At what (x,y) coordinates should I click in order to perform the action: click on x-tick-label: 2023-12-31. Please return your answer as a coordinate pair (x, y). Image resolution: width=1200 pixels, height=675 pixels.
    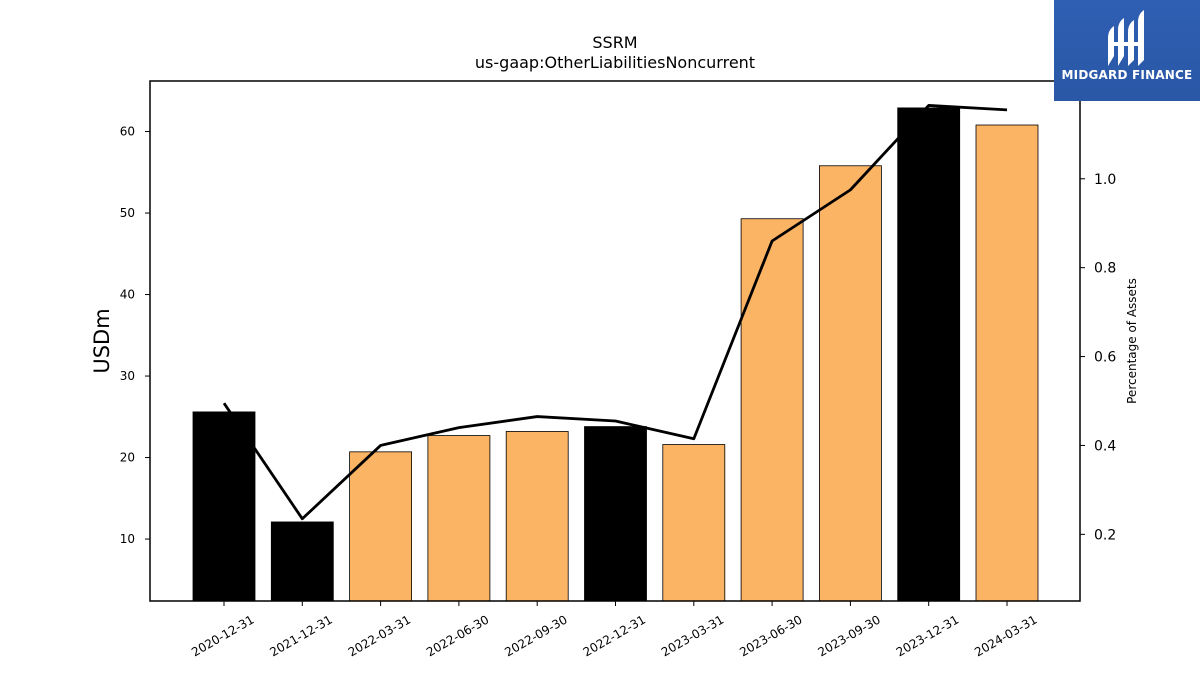
    Looking at the image, I should click on (927, 635).